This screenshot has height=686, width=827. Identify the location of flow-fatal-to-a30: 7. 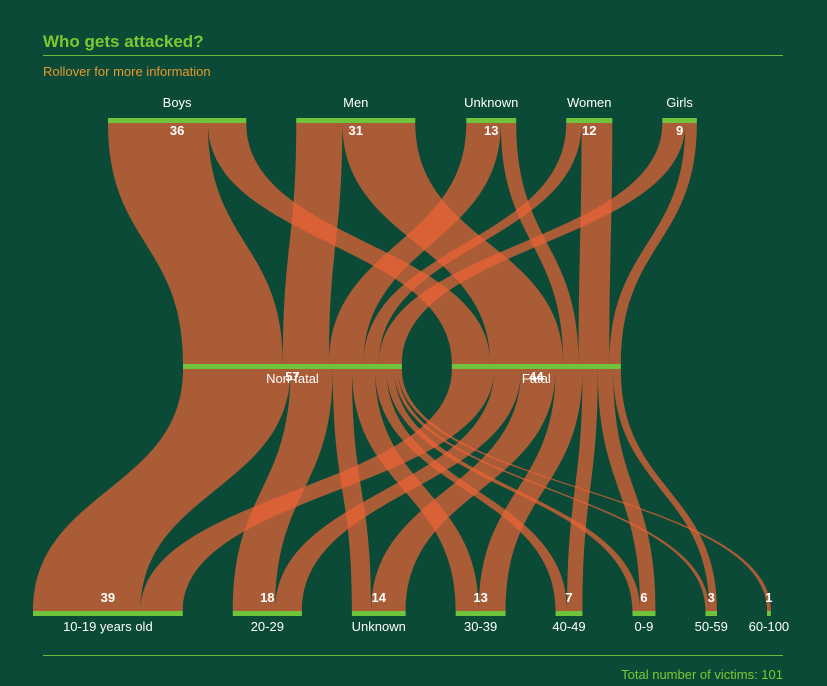
(530, 490).